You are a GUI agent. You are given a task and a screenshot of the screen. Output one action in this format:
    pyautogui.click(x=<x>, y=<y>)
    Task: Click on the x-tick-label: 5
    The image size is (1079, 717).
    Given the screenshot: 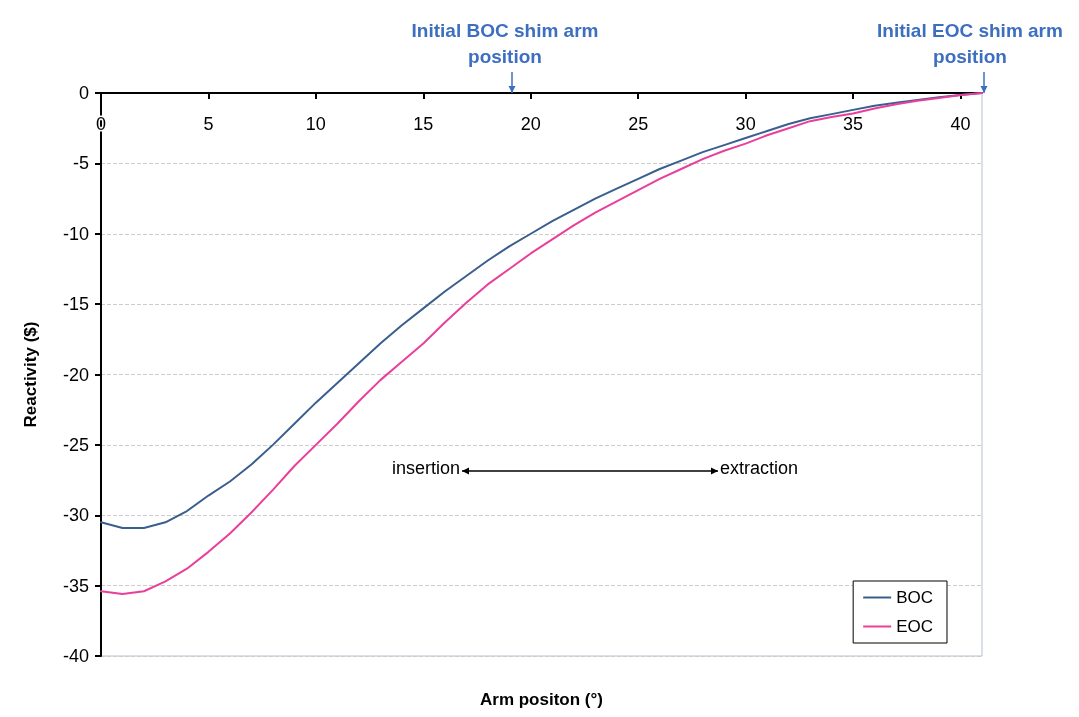 What is the action you would take?
    pyautogui.click(x=208, y=124)
    